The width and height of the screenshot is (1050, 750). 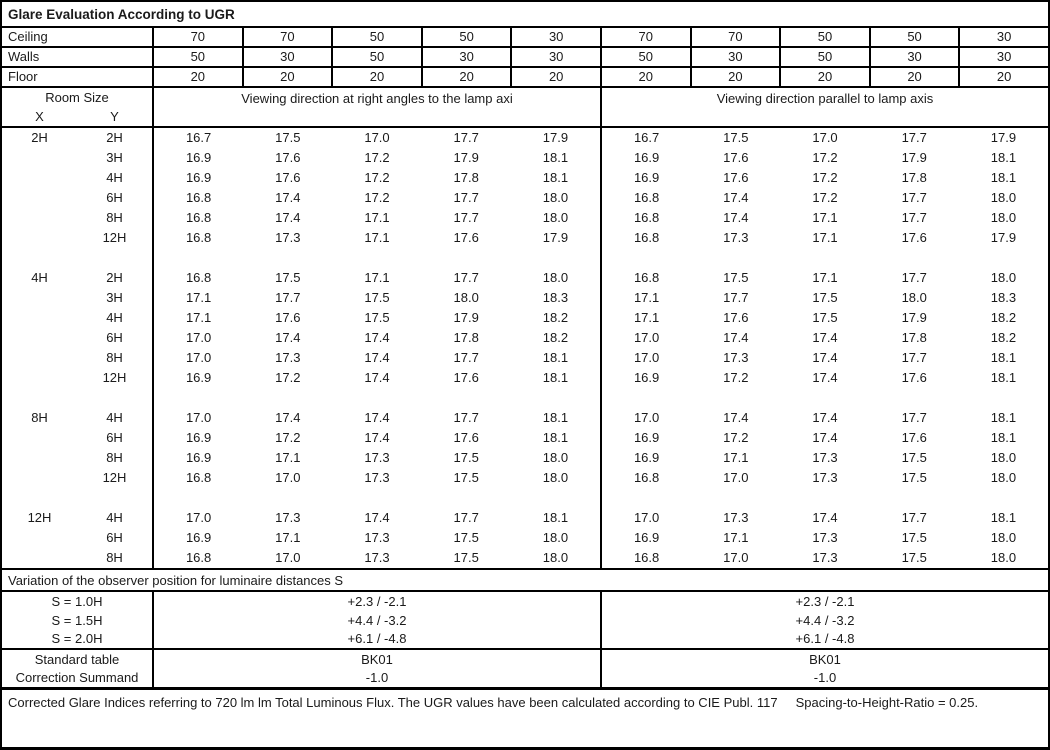 What do you see at coordinates (77, 97) in the screenshot?
I see `room-size-label: Room Size` at bounding box center [77, 97].